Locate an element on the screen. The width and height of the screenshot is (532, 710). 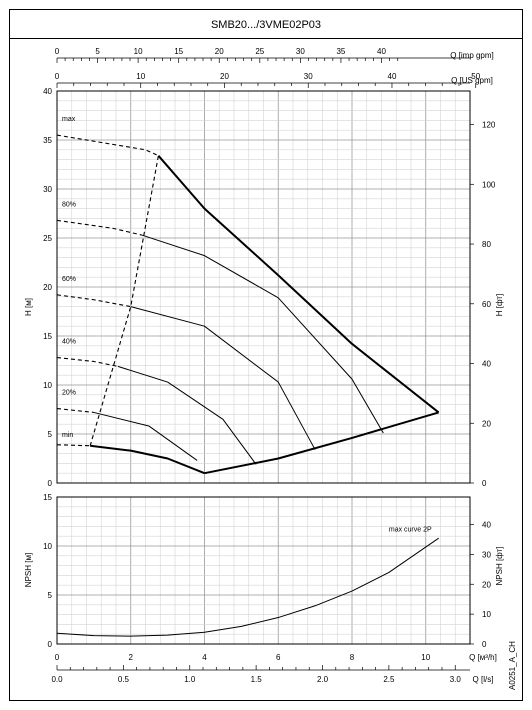
performance-y-axis-title: H [м] is located at coordinates (28, 307).